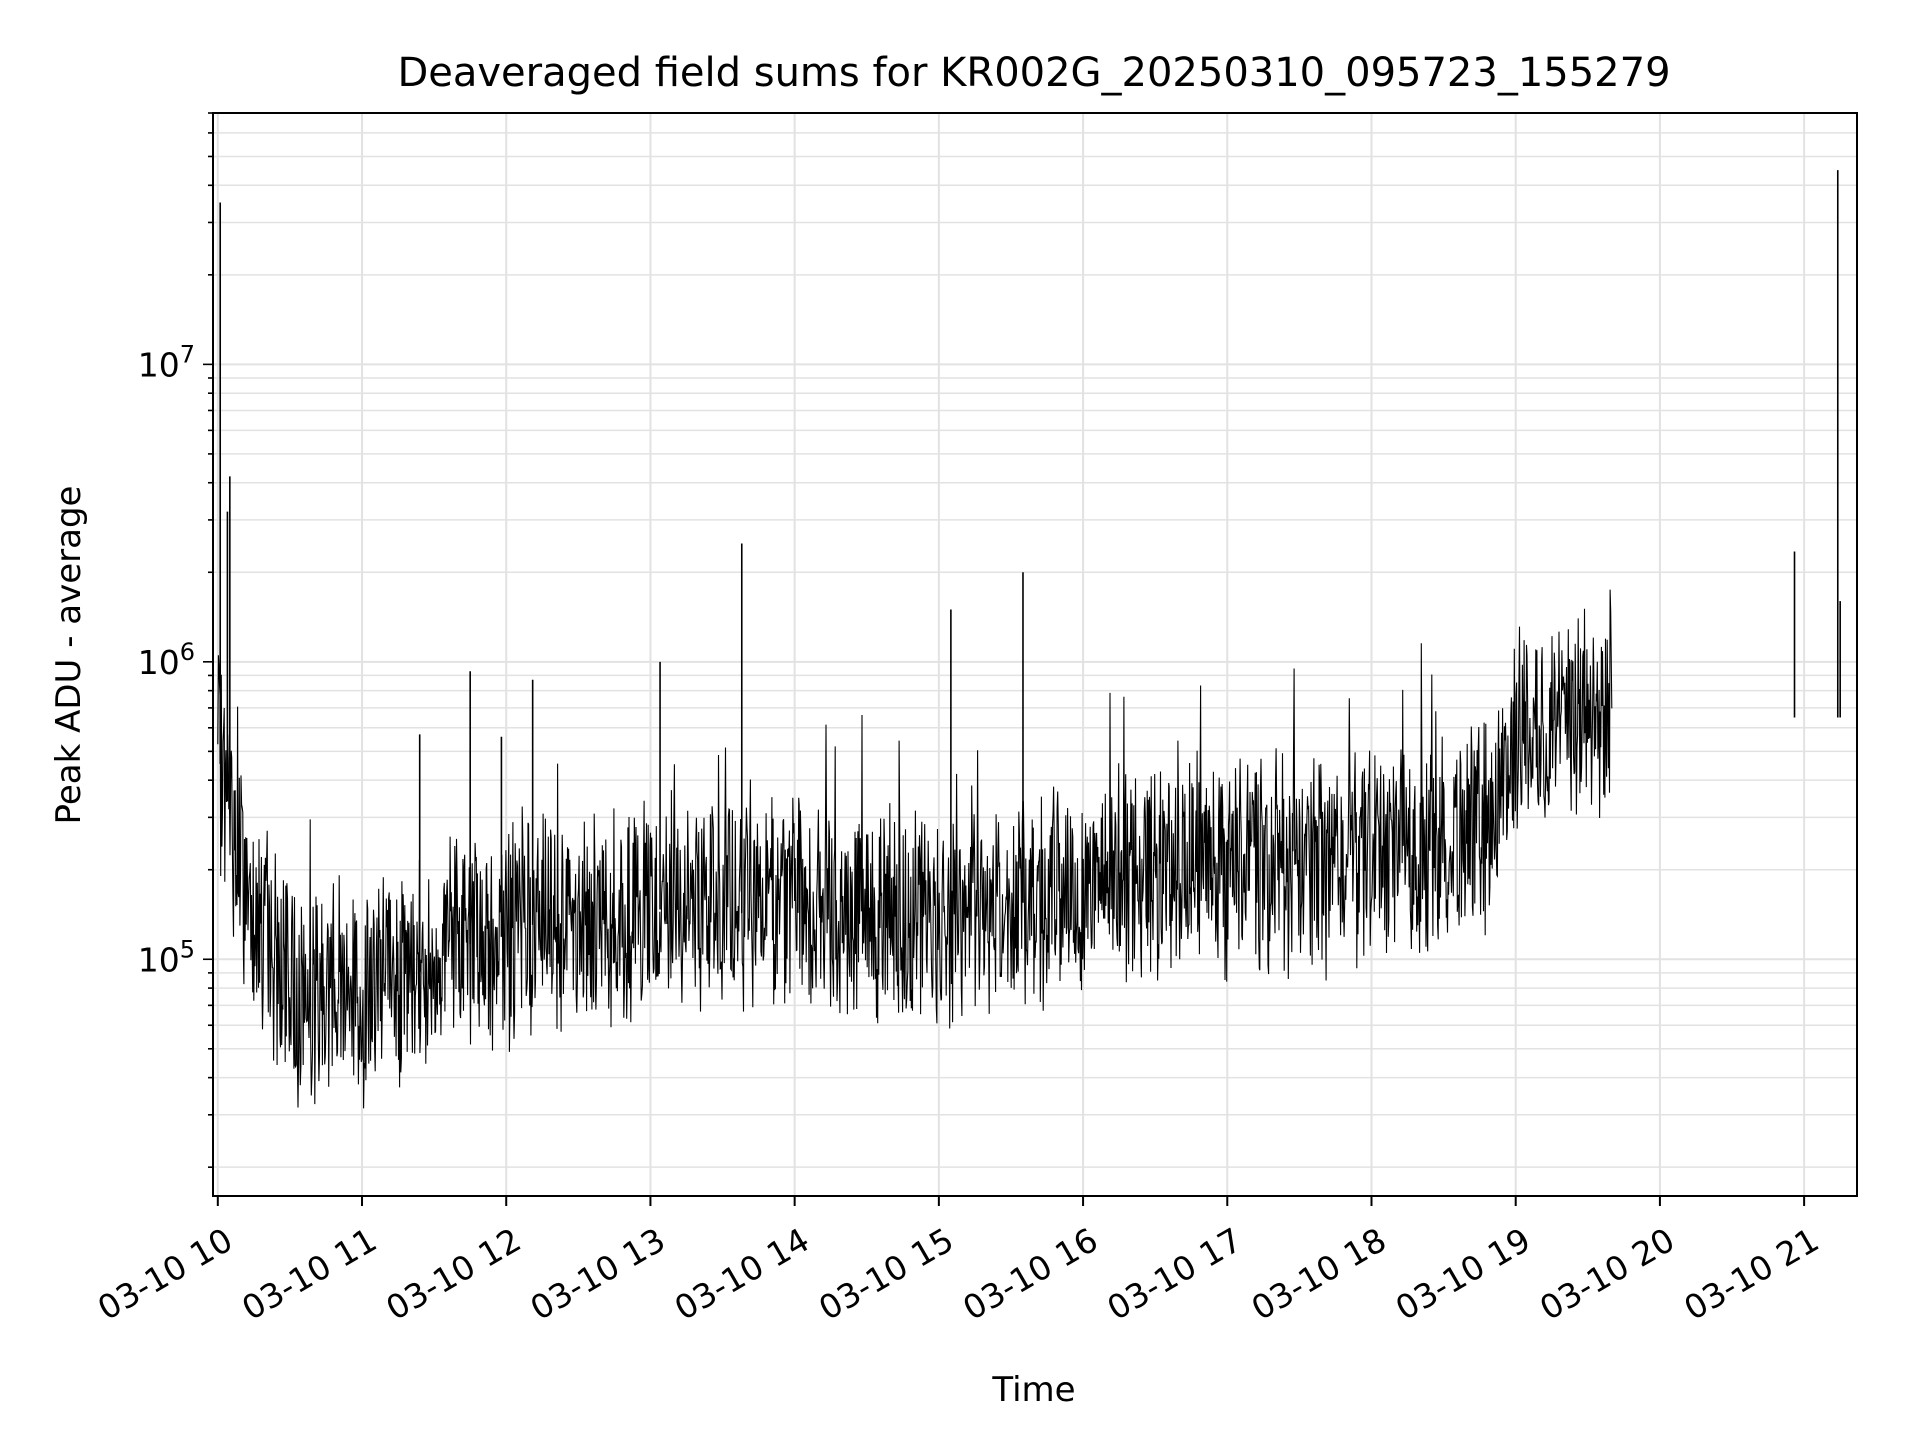  Describe the element at coordinates (69, 655) in the screenshot. I see `y-axis-label: Peak ADU - average` at that location.